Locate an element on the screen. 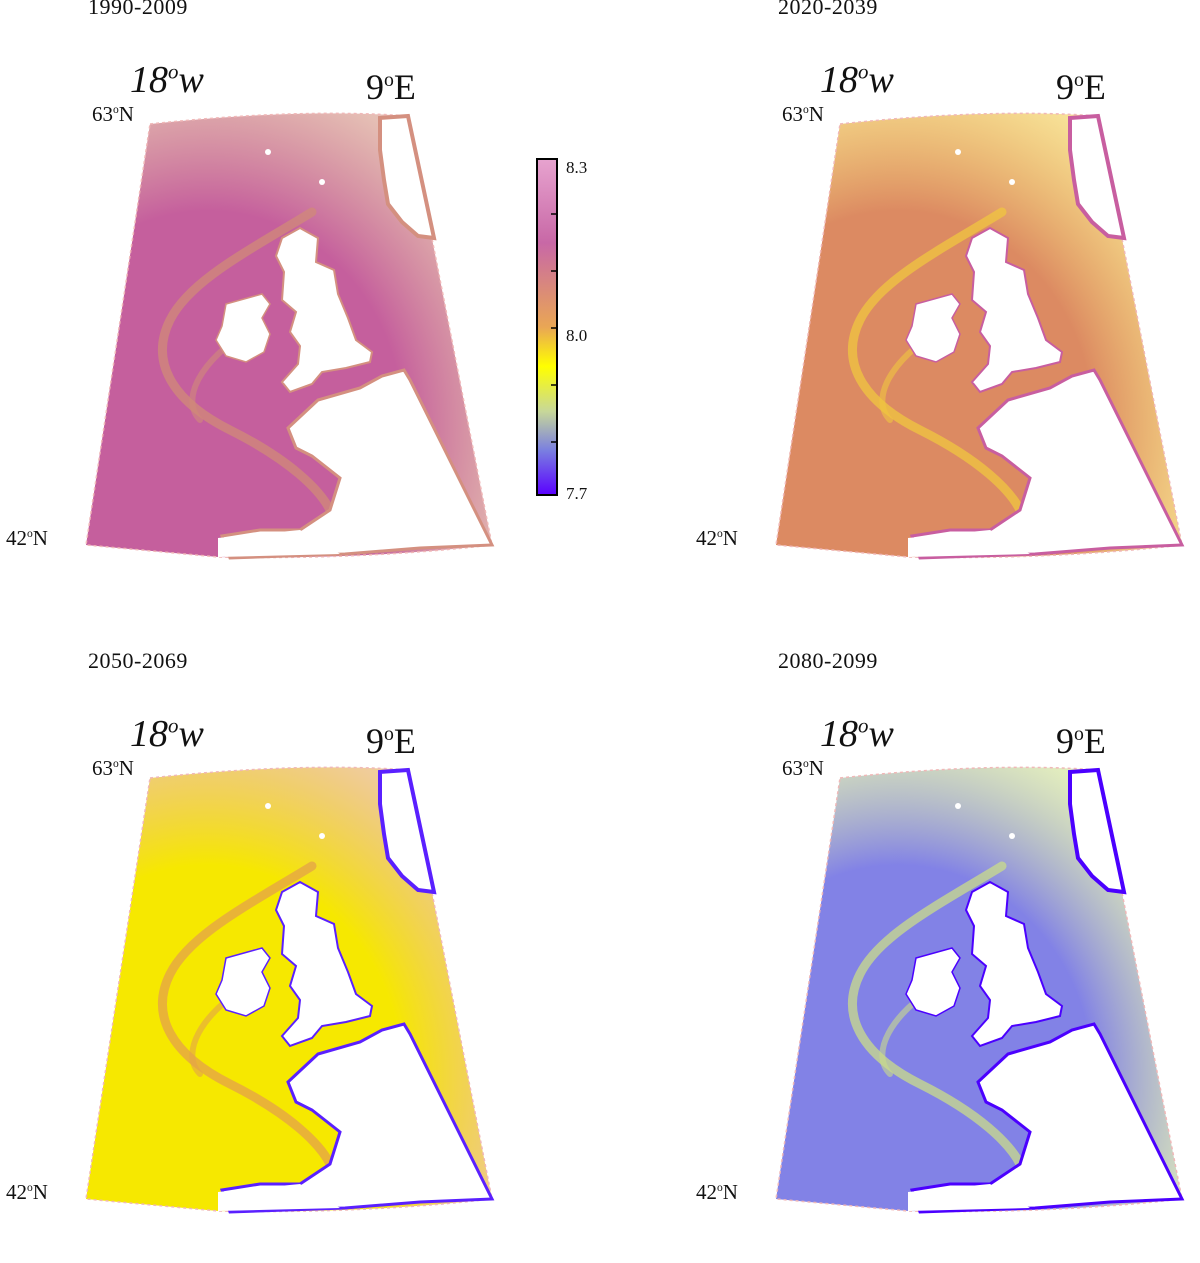  colorbar-tick-min: 7.7 is located at coordinates (577, 493).